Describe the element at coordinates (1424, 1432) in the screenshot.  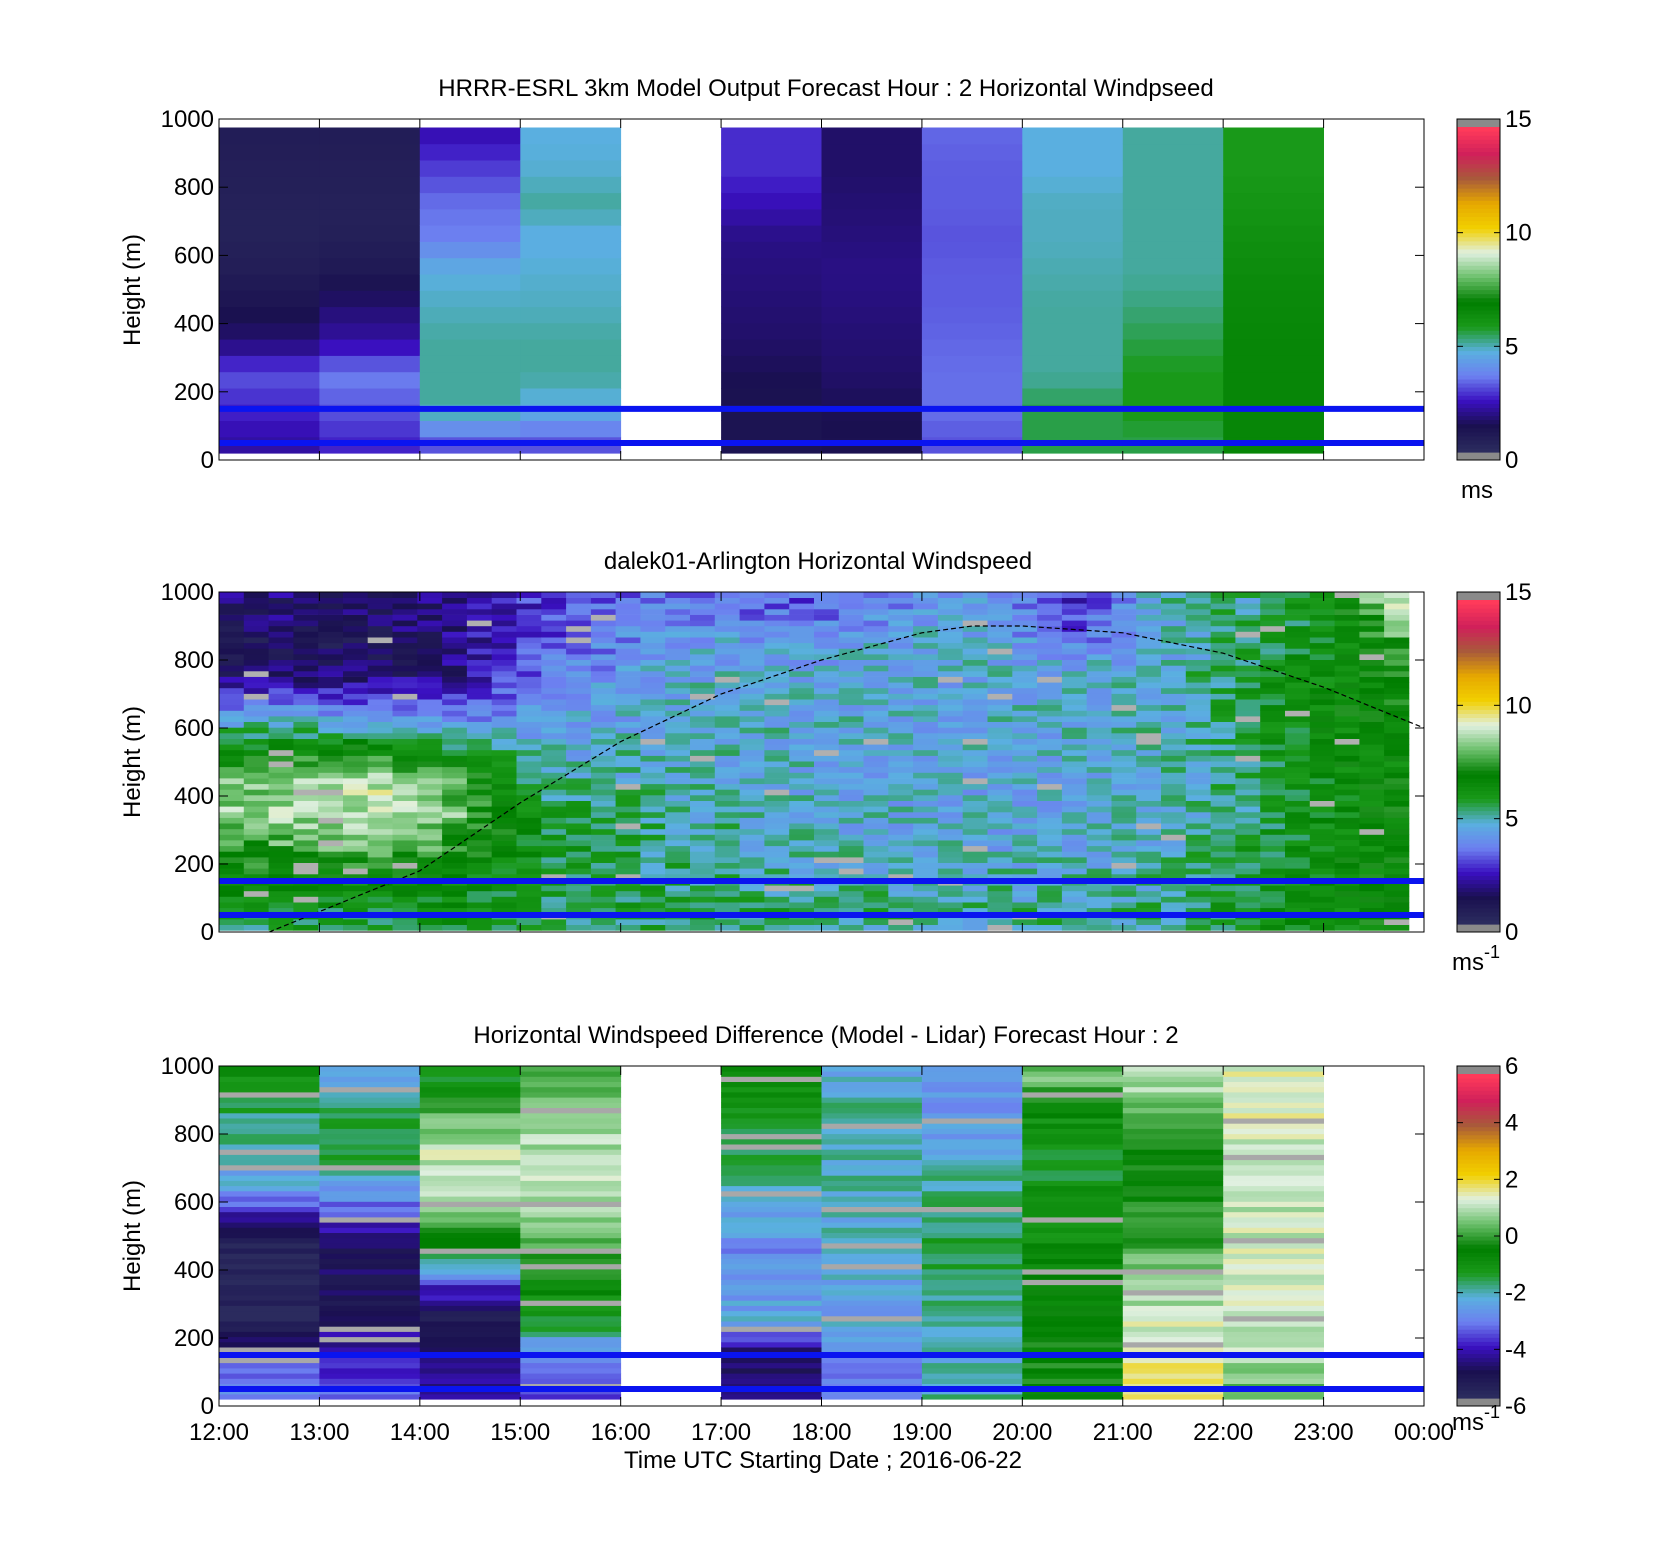
I see `x-tick-label: 00:00` at that location.